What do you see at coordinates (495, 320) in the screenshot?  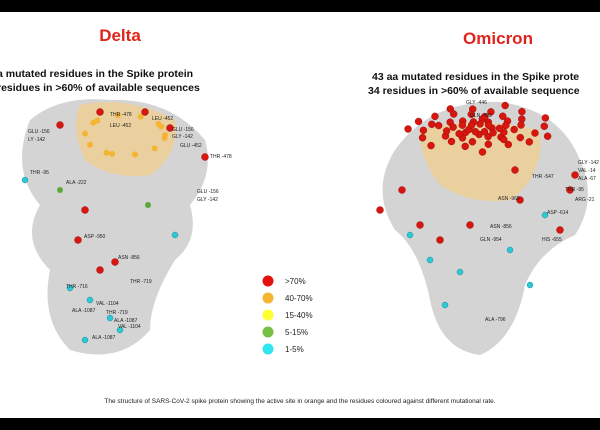 I see `residue-label: ALA -796` at bounding box center [495, 320].